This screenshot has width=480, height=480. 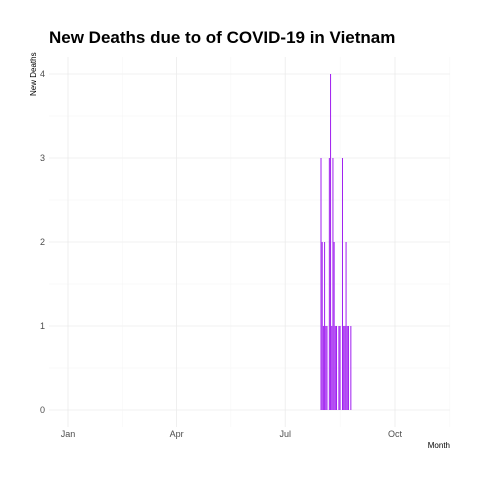 I want to click on y-tick-labels: 0 1 2 3 4, so click(x=42, y=242).